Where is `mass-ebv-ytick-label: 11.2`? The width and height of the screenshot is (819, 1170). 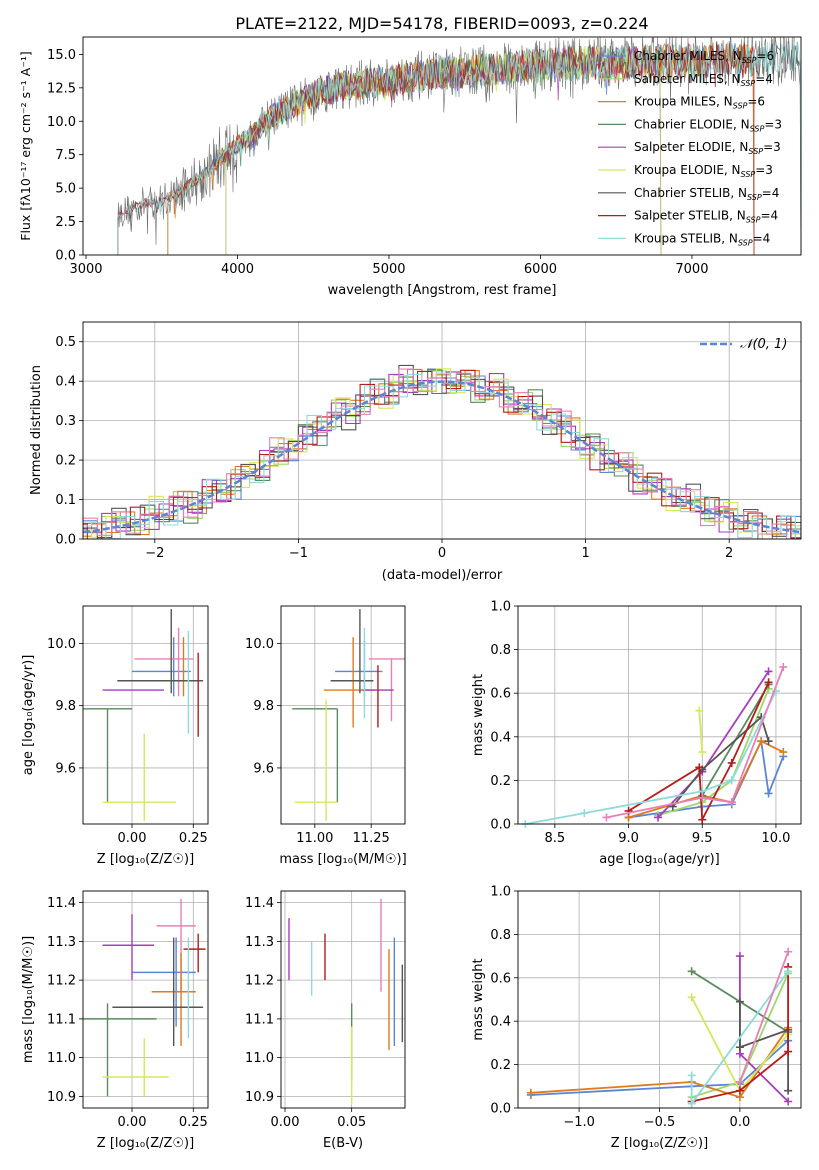
mass-ebv-ytick-label: 11.2 is located at coordinates (259, 981).